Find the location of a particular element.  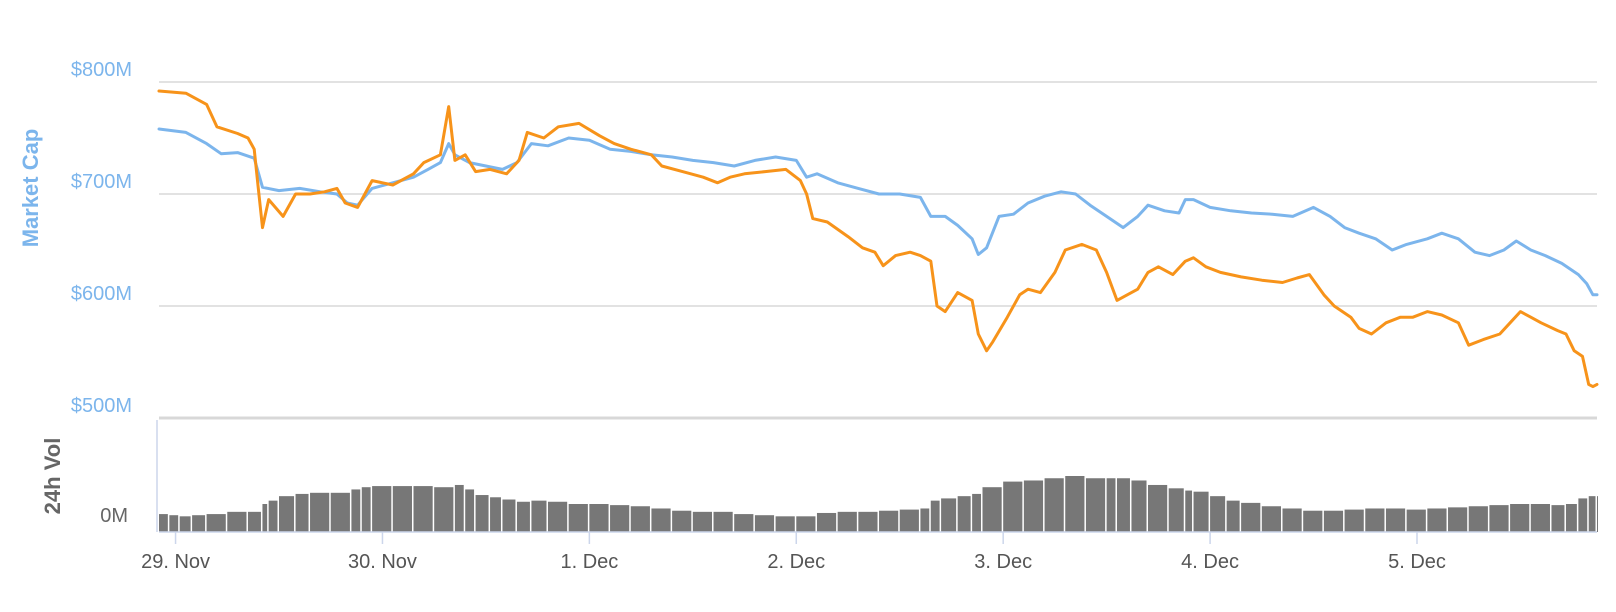

y-tick-label: $600M is located at coordinates (101, 294).